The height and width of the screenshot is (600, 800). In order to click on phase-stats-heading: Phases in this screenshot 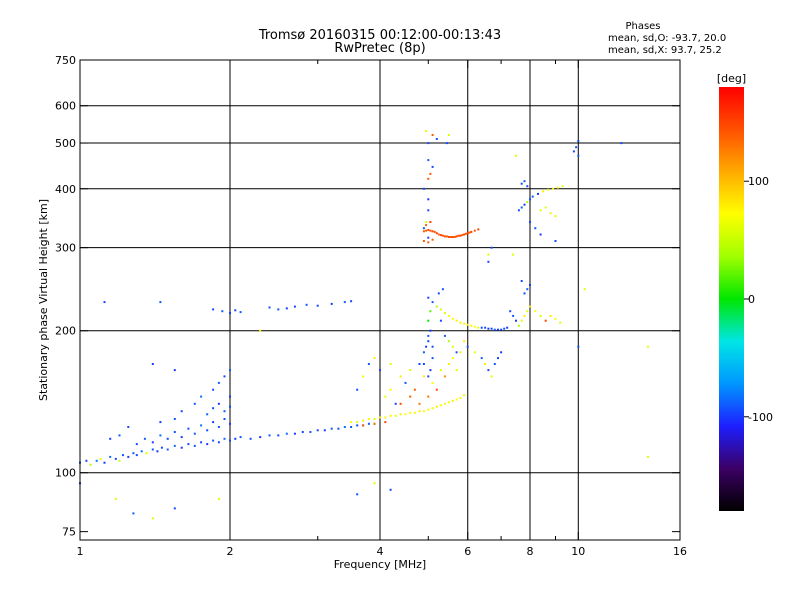, I will do `click(642, 26)`.